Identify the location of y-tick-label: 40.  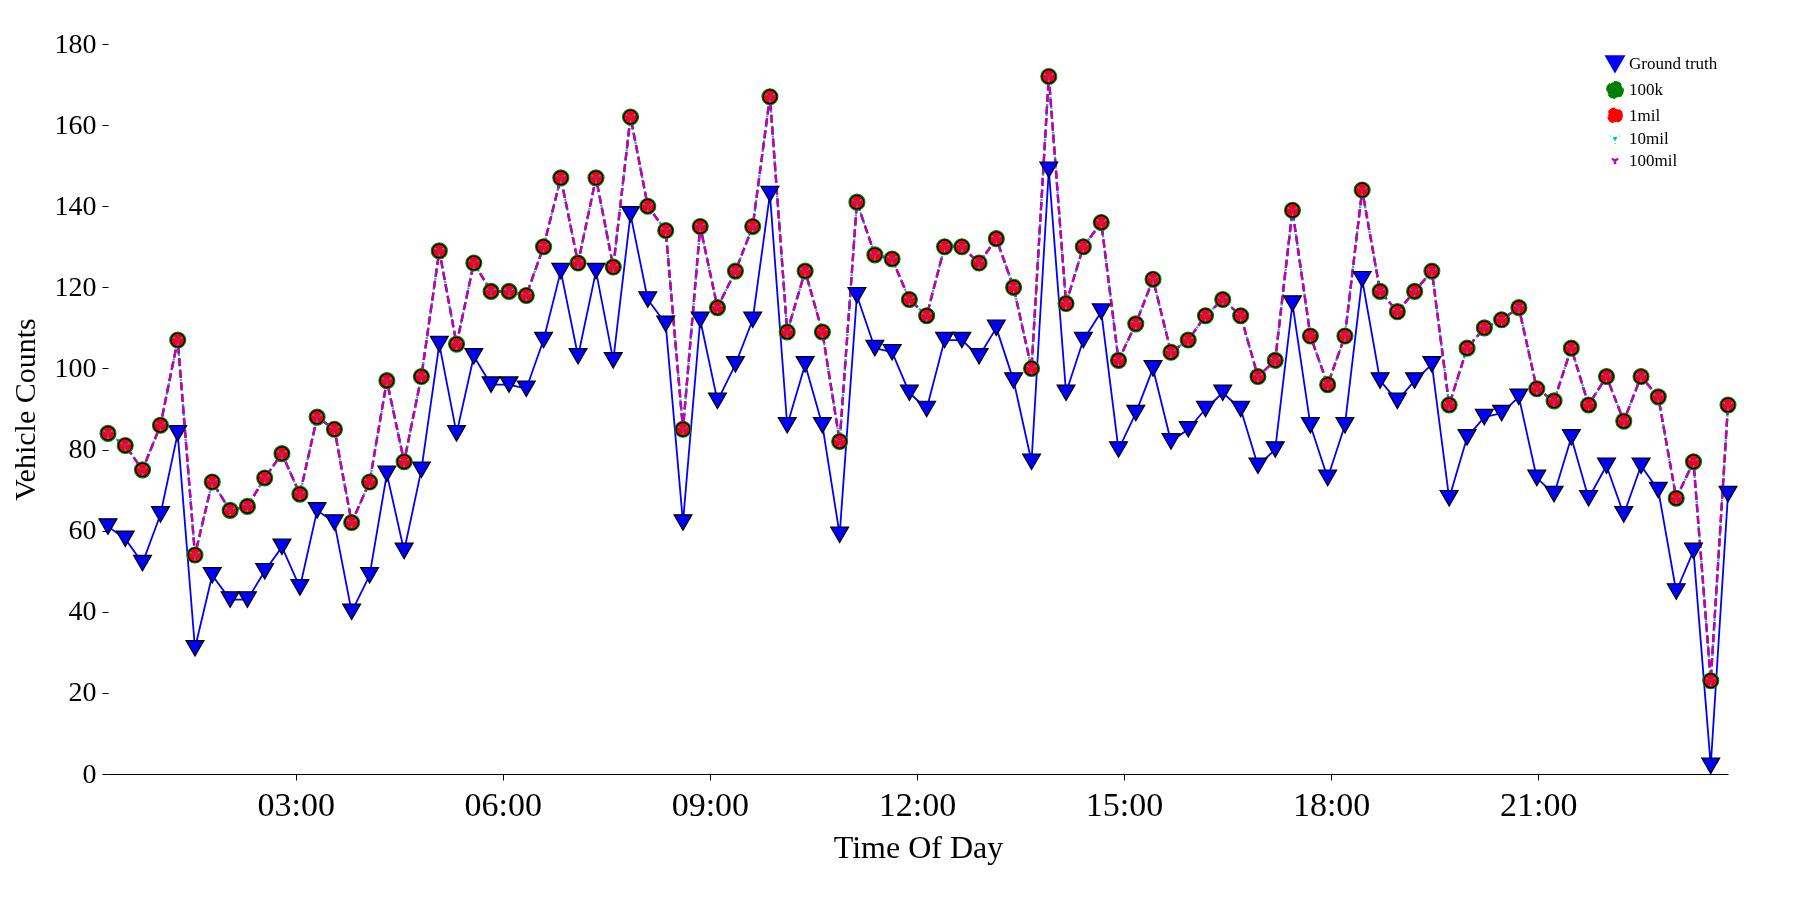
(82, 611).